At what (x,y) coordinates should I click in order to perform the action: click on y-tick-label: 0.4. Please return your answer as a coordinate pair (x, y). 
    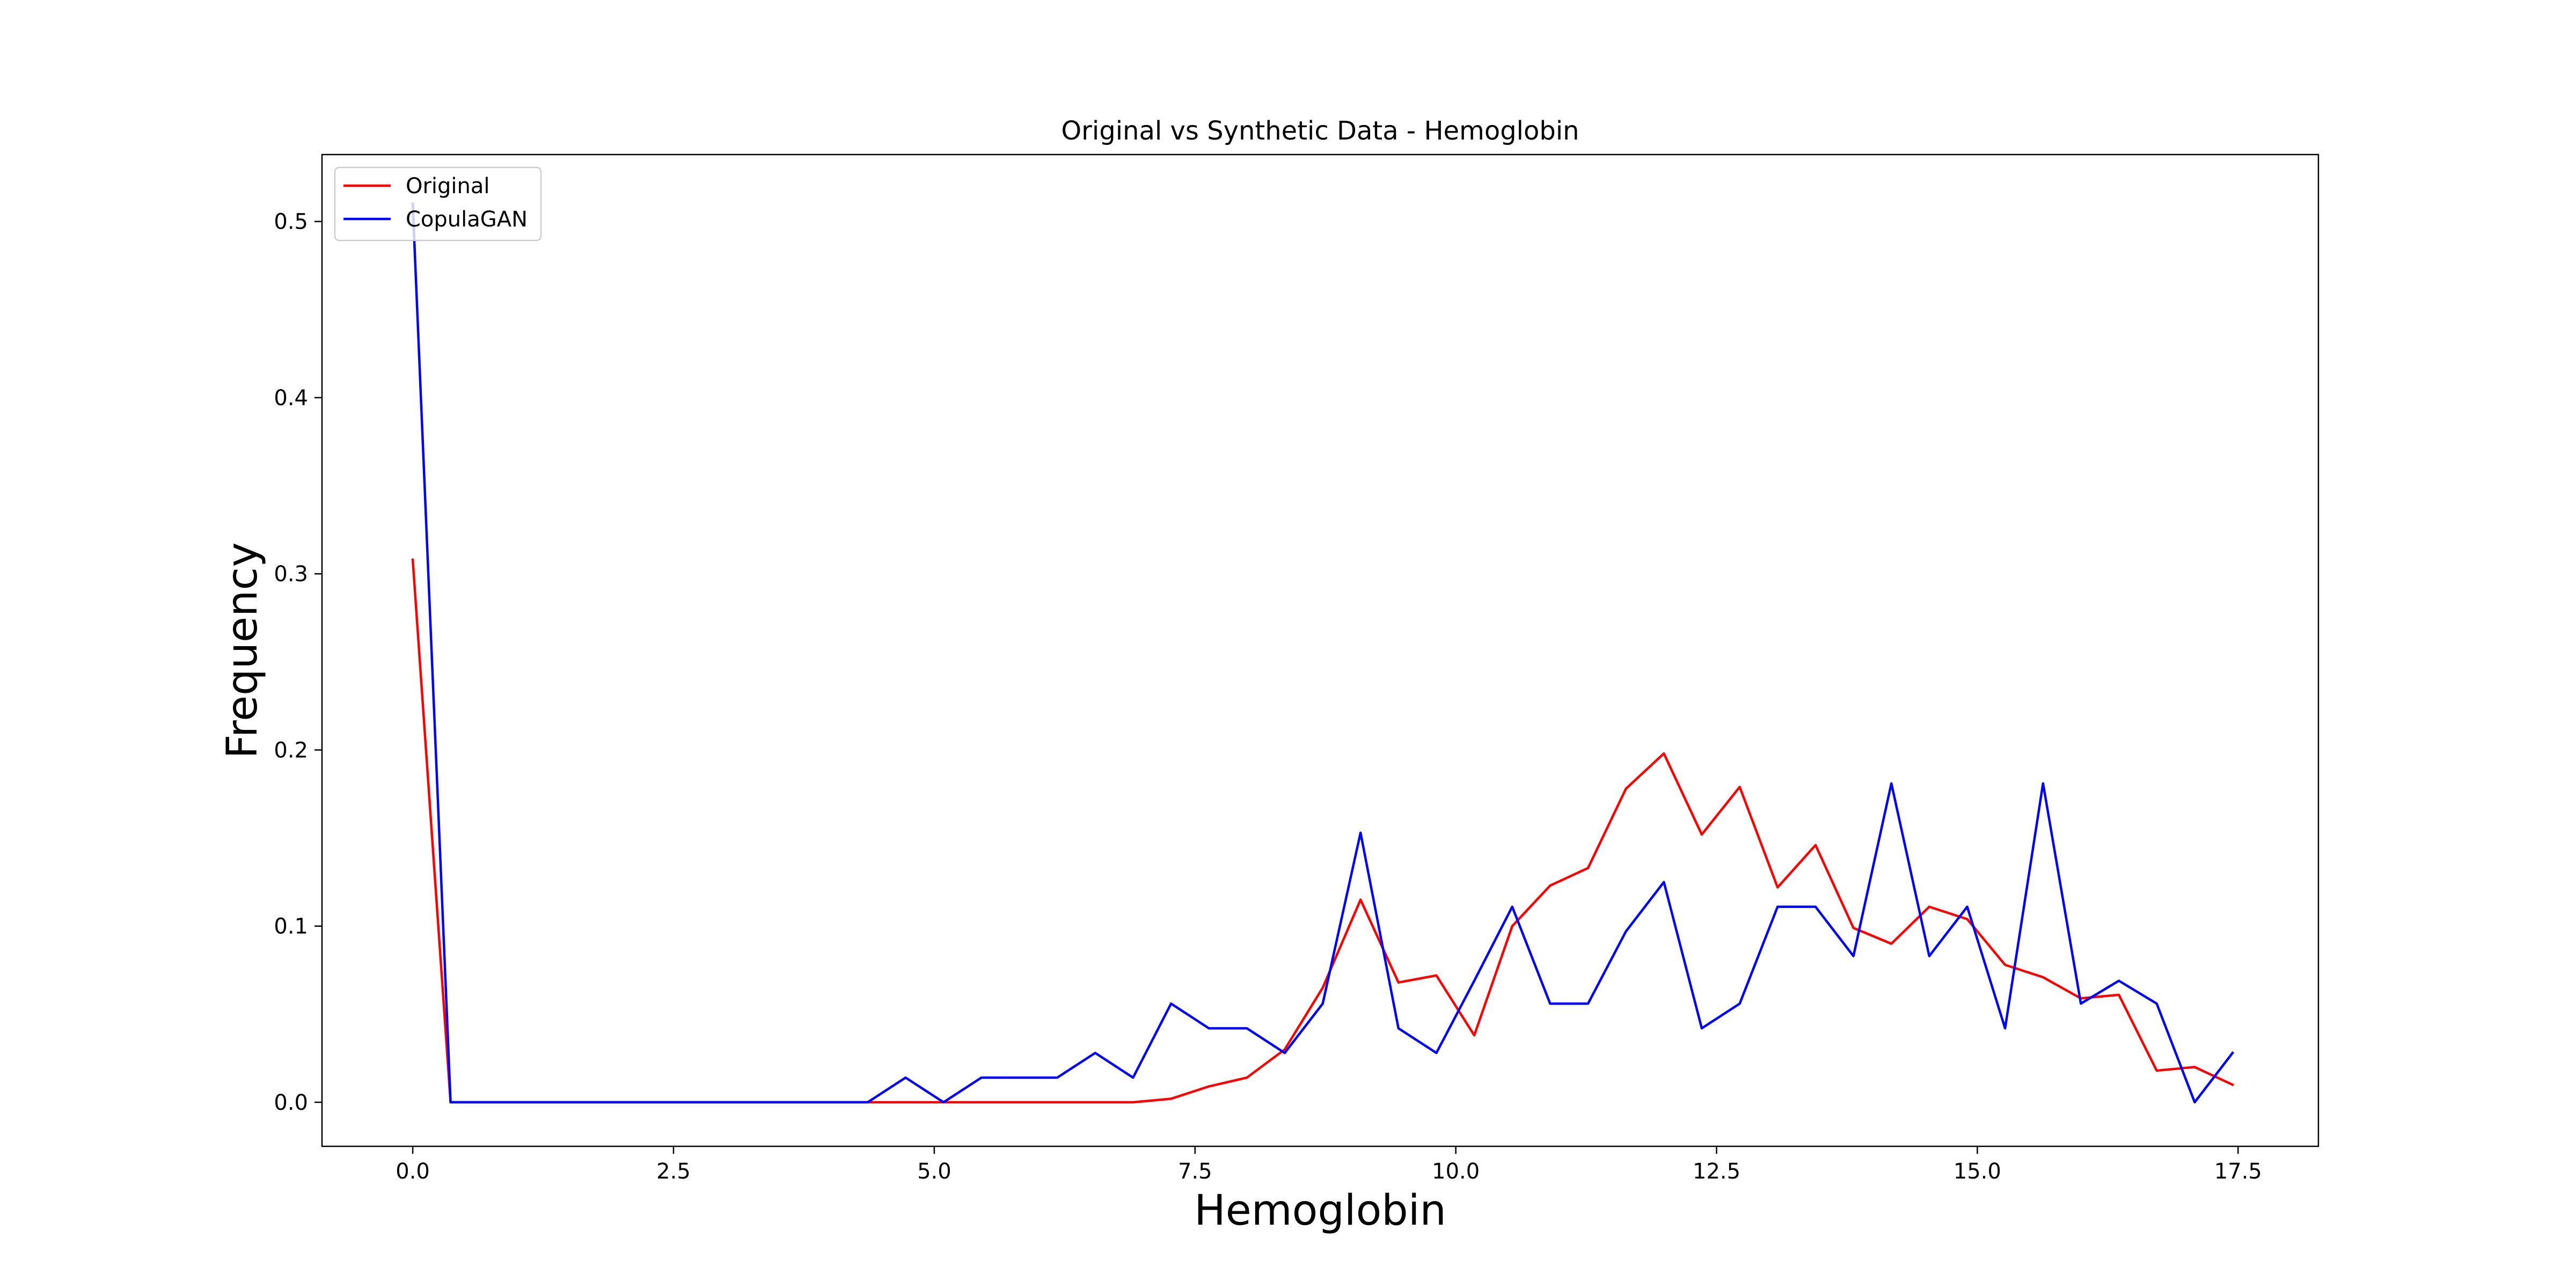
    Looking at the image, I should click on (291, 398).